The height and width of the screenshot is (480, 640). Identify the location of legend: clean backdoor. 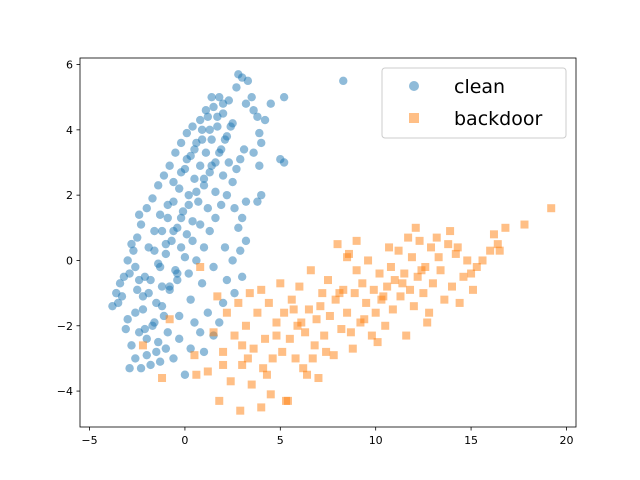
(474, 103).